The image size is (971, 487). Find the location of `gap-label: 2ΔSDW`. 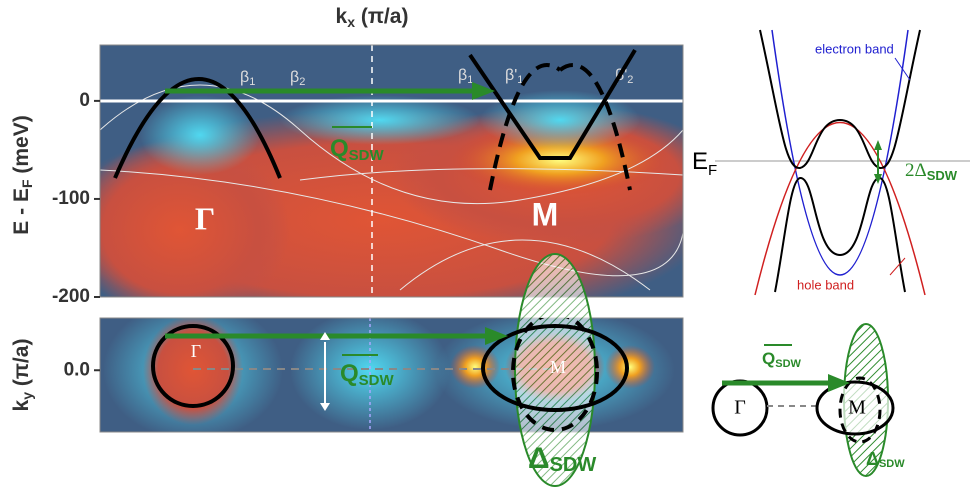

gap-label: 2ΔSDW is located at coordinates (931, 171).